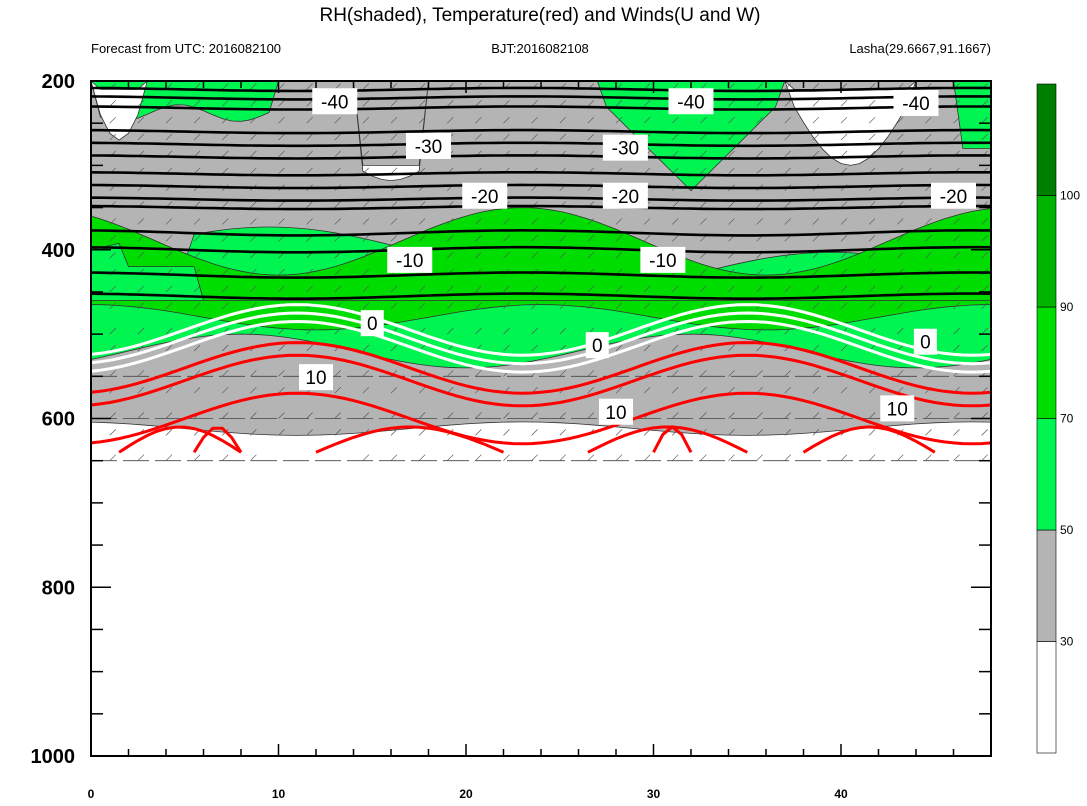  Describe the element at coordinates (58, 588) in the screenshot. I see `y-tick-label: 800` at that location.